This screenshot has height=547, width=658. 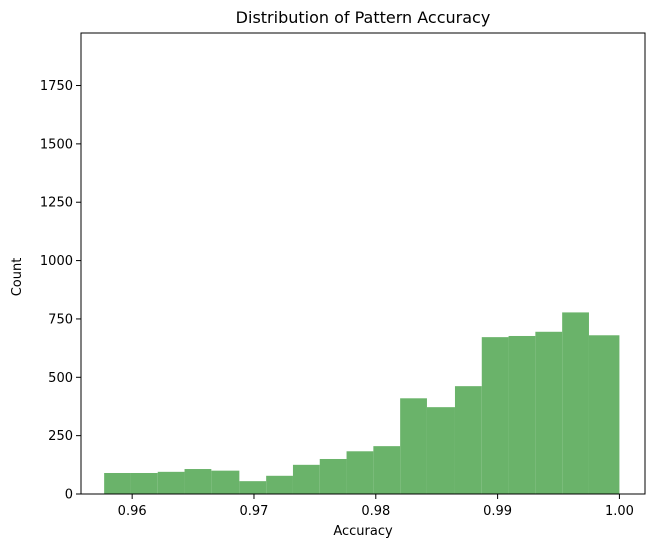 What do you see at coordinates (363, 531) in the screenshot?
I see `x-axis-label: Accuracy` at bounding box center [363, 531].